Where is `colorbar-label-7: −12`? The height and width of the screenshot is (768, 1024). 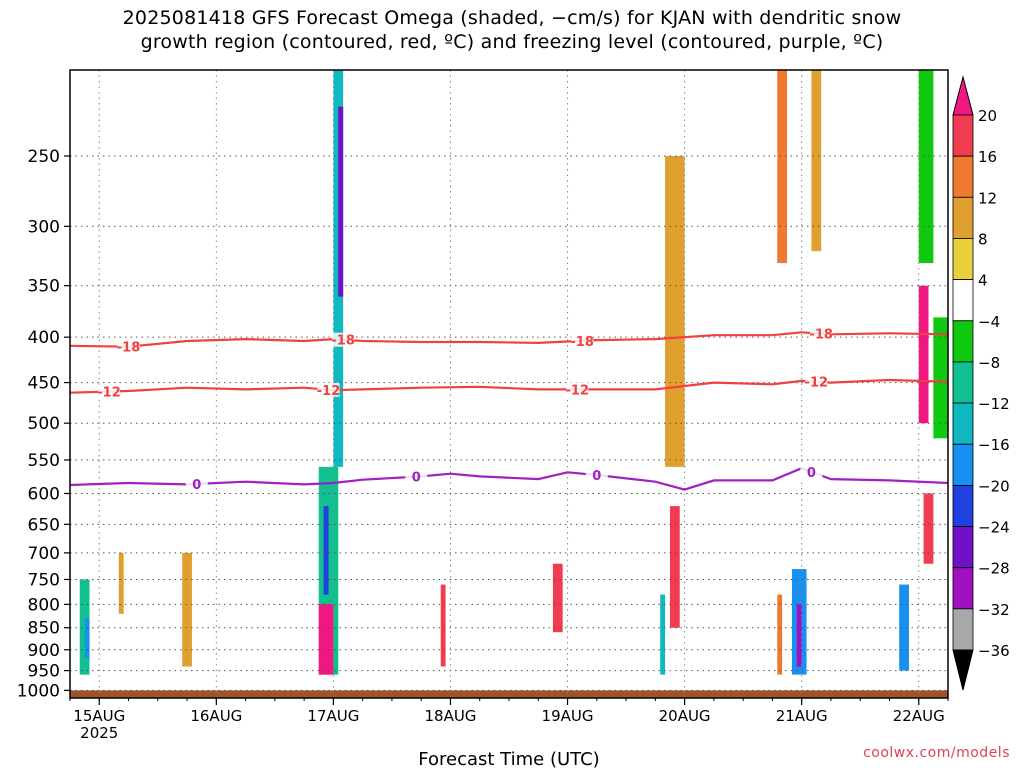
colorbar-label-7: −12 is located at coordinates (994, 404).